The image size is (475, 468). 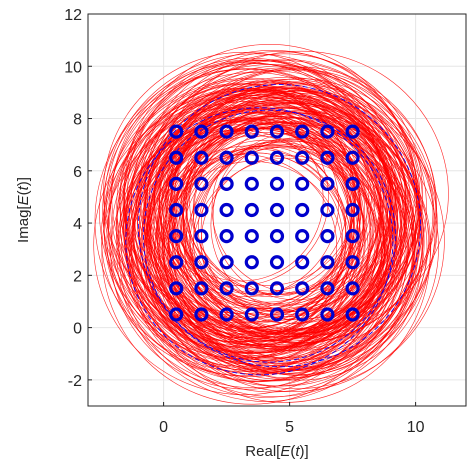 I want to click on y-tick-label: 8, so click(x=77, y=120).